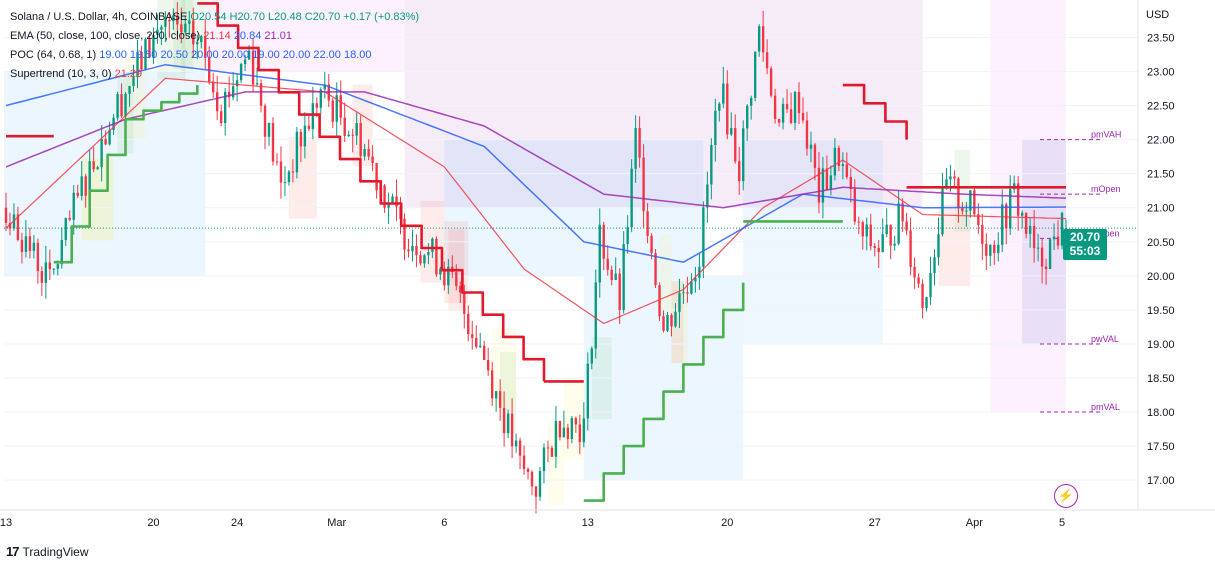  I want to click on lightning-icon: ⚡, so click(1066, 496).